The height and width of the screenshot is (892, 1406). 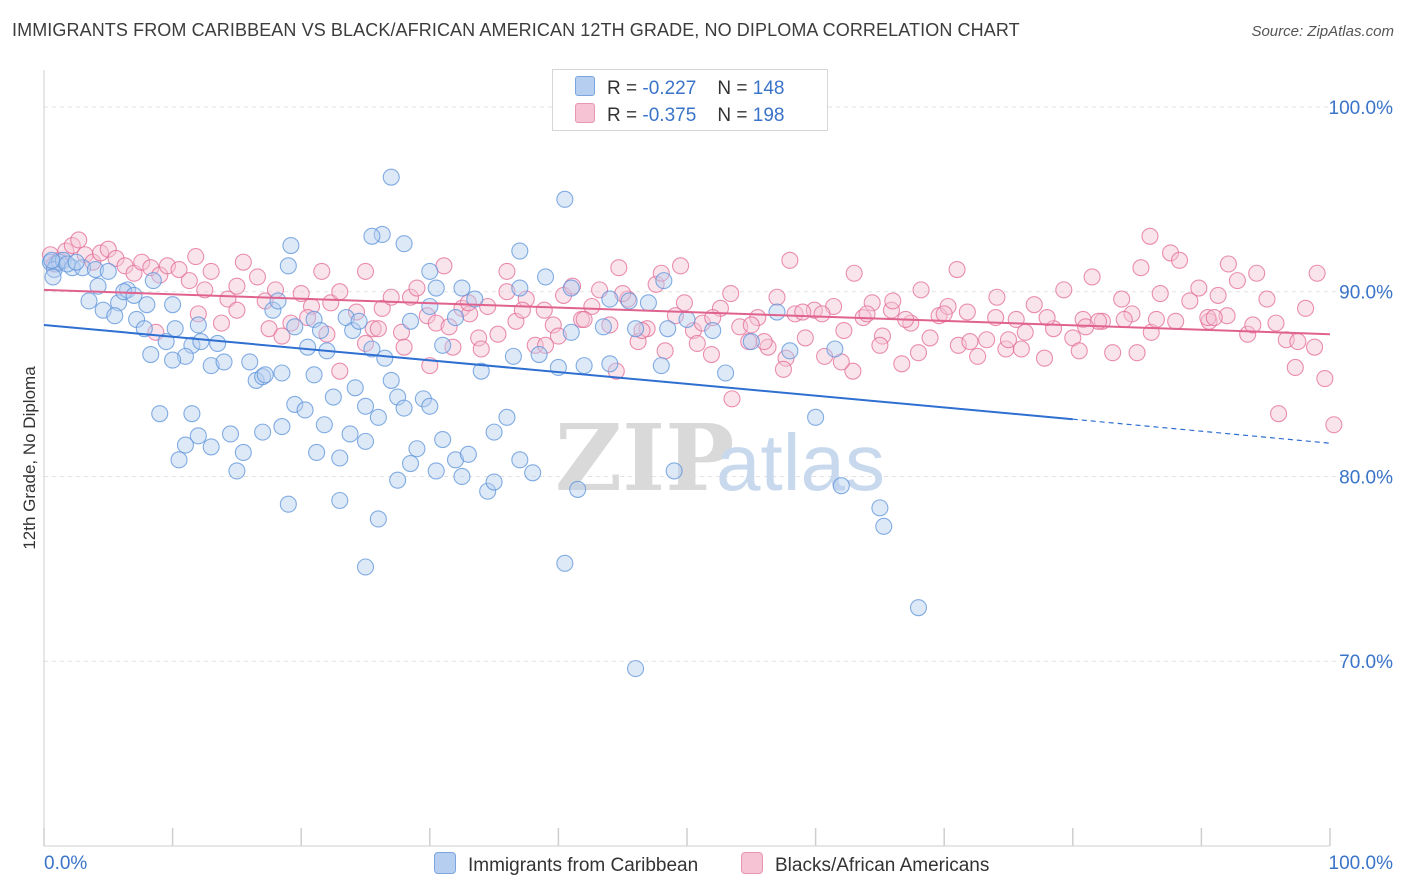 I want to click on bottom-legend-label-caribbean: Immigrants from Caribbean, so click(x=583, y=865).